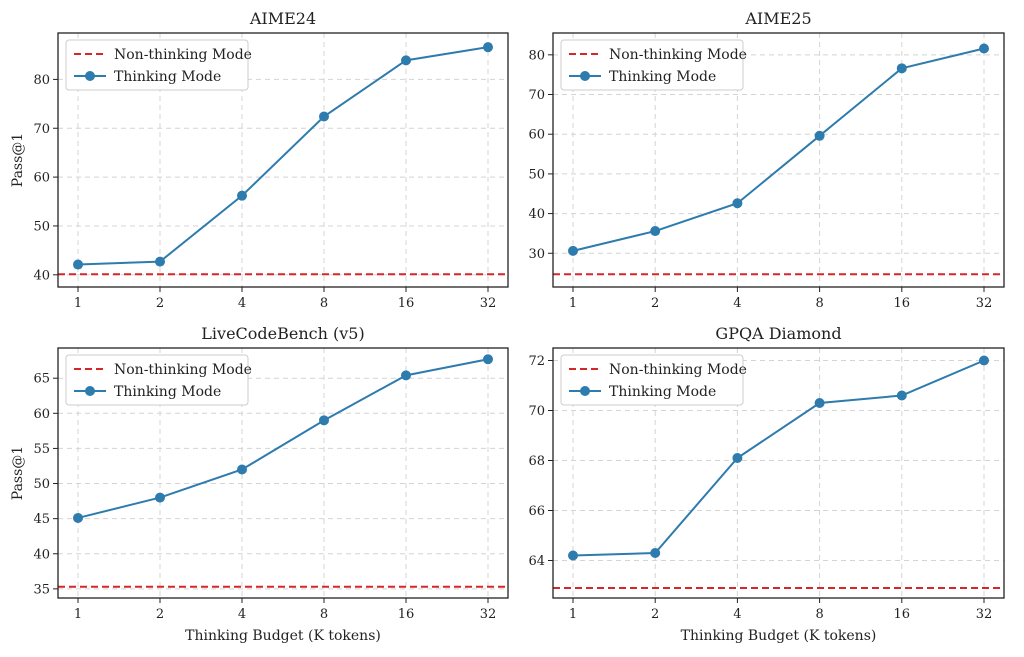 The height and width of the screenshot is (657, 1024). What do you see at coordinates (41, 589) in the screenshot?
I see `y-tick-label: 35` at bounding box center [41, 589].